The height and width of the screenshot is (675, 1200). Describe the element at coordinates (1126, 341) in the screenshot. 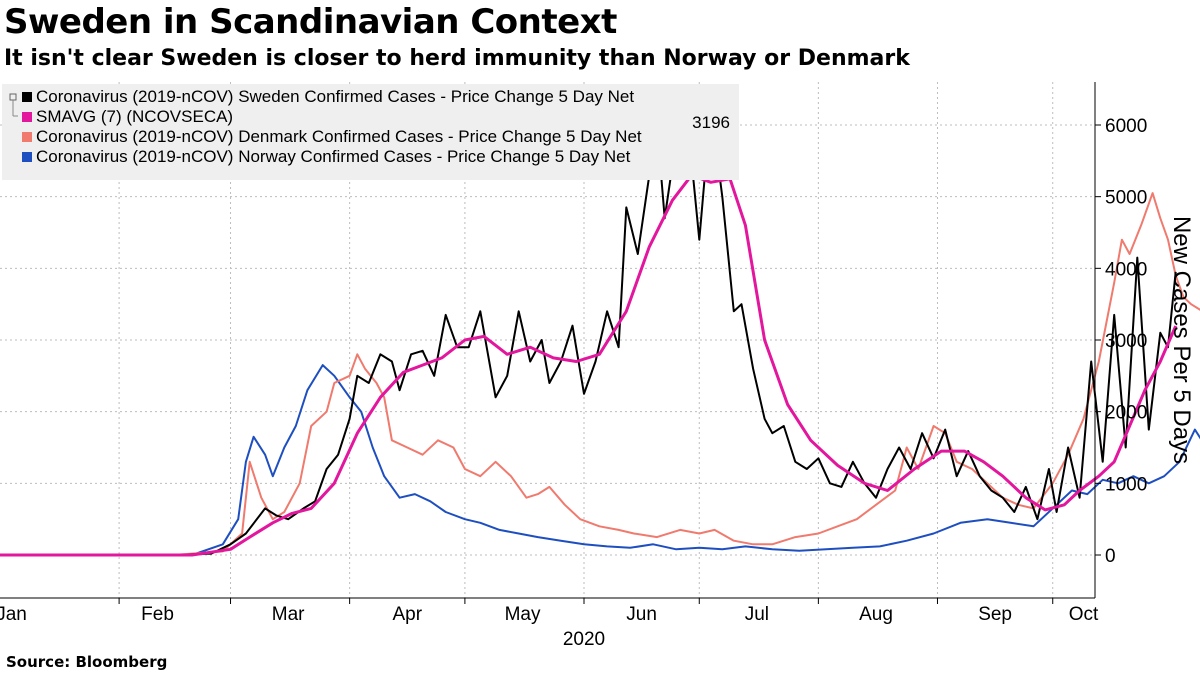

I see `y-tick-label: 3000` at that location.